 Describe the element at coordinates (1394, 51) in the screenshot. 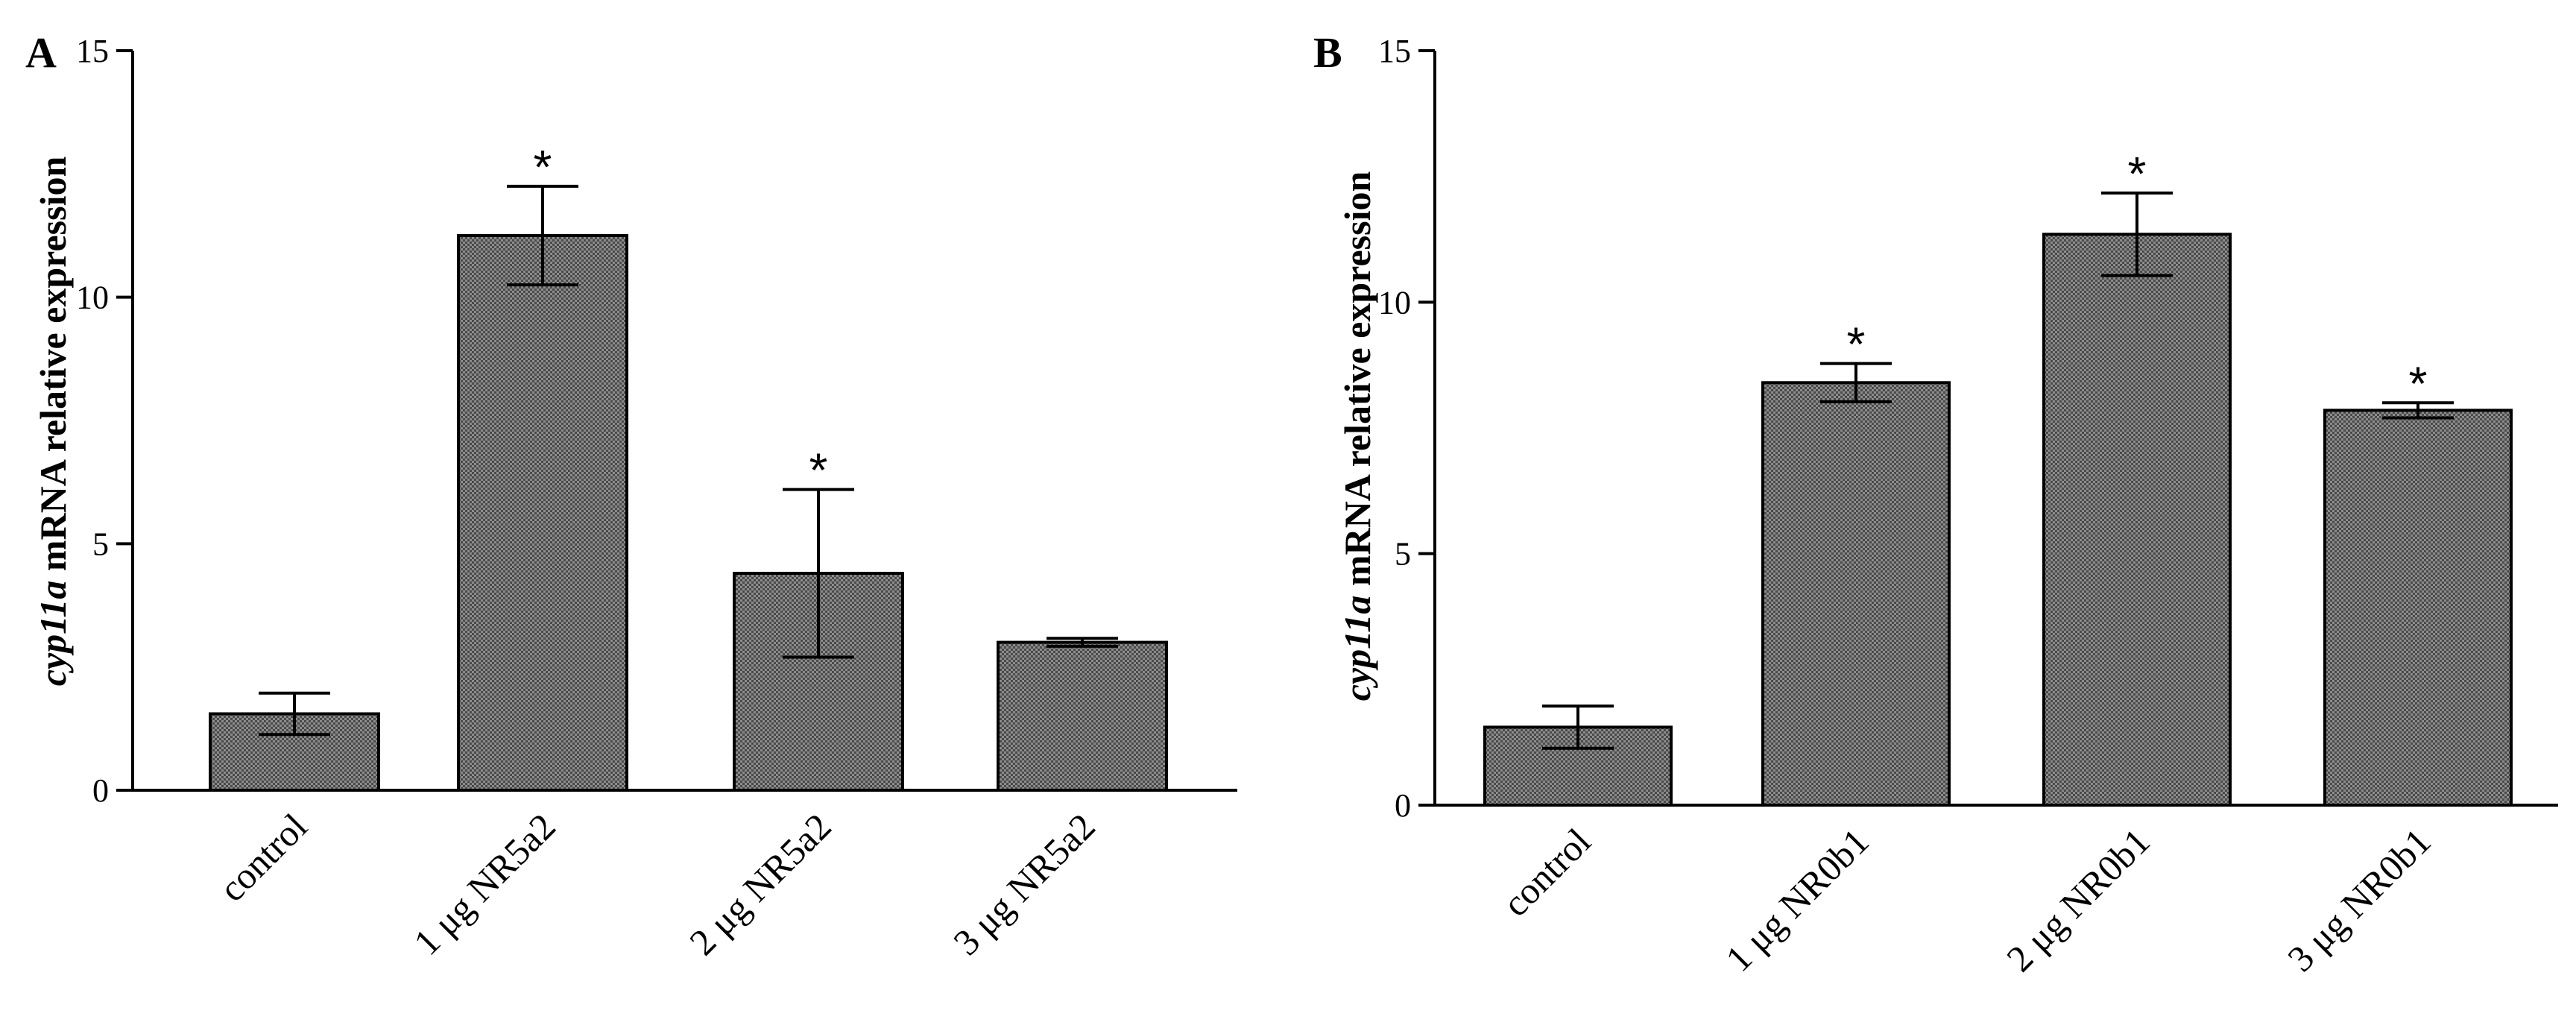

I see `panel-b-y-tick-label: 15` at that location.